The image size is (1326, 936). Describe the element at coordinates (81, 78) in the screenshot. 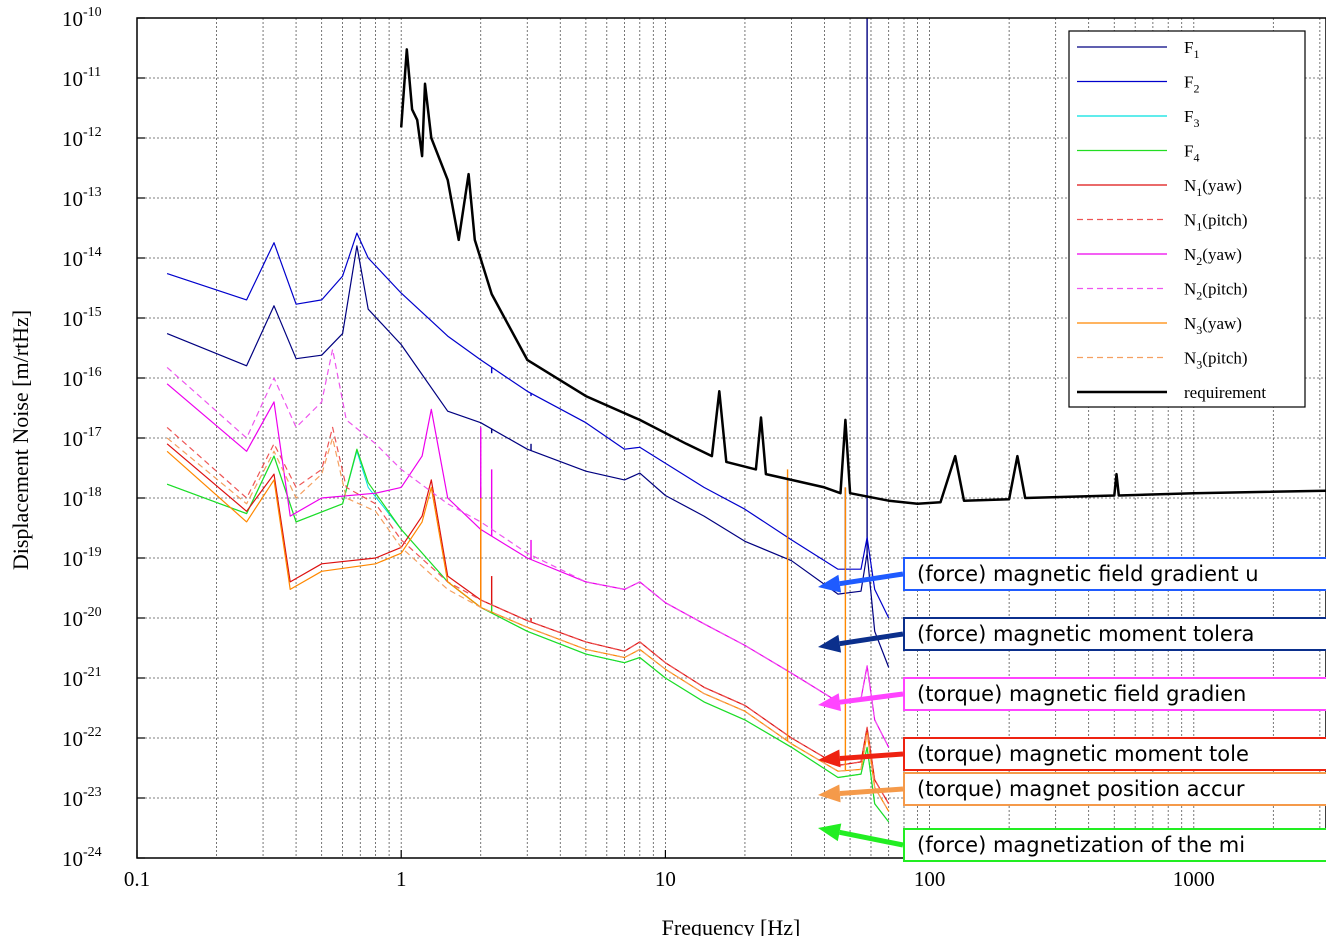

I see `y-tick-label: 10-11` at that location.